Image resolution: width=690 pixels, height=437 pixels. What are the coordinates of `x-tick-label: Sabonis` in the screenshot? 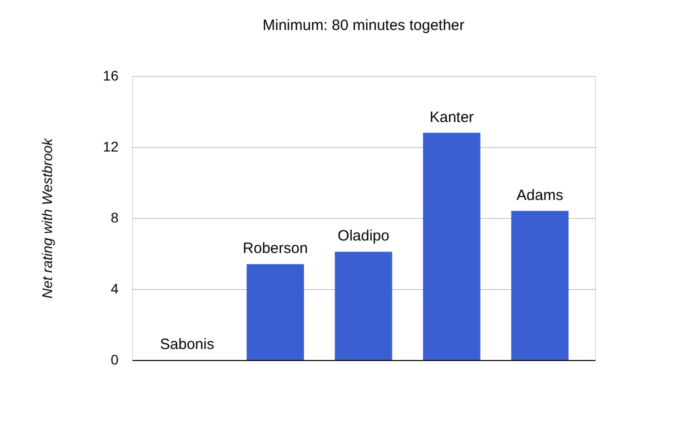 It's located at (187, 344).